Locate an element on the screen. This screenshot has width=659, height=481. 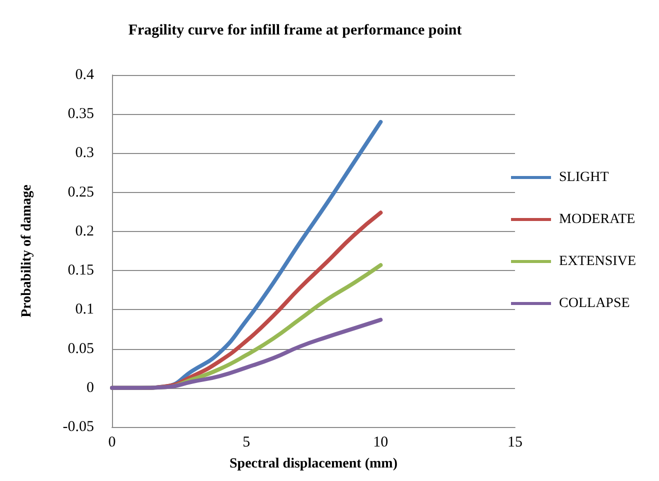
x-tick-label: 5 is located at coordinates (246, 442).